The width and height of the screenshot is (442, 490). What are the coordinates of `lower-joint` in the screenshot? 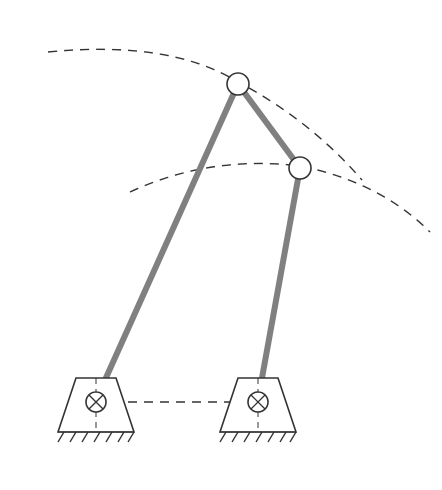 It's located at (300, 168).